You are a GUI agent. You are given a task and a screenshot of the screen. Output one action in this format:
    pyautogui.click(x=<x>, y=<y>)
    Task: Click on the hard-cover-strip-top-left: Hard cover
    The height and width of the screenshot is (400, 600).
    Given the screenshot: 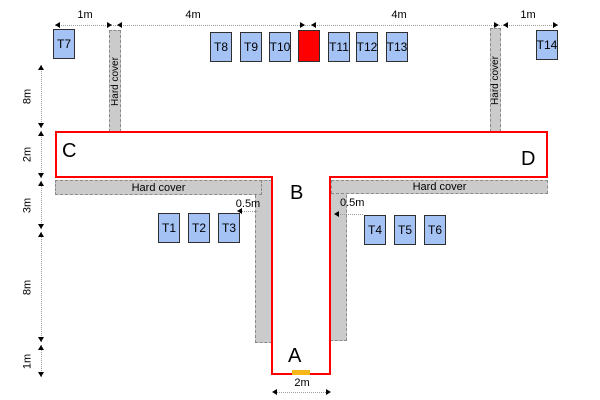 What is the action you would take?
    pyautogui.click(x=115, y=81)
    